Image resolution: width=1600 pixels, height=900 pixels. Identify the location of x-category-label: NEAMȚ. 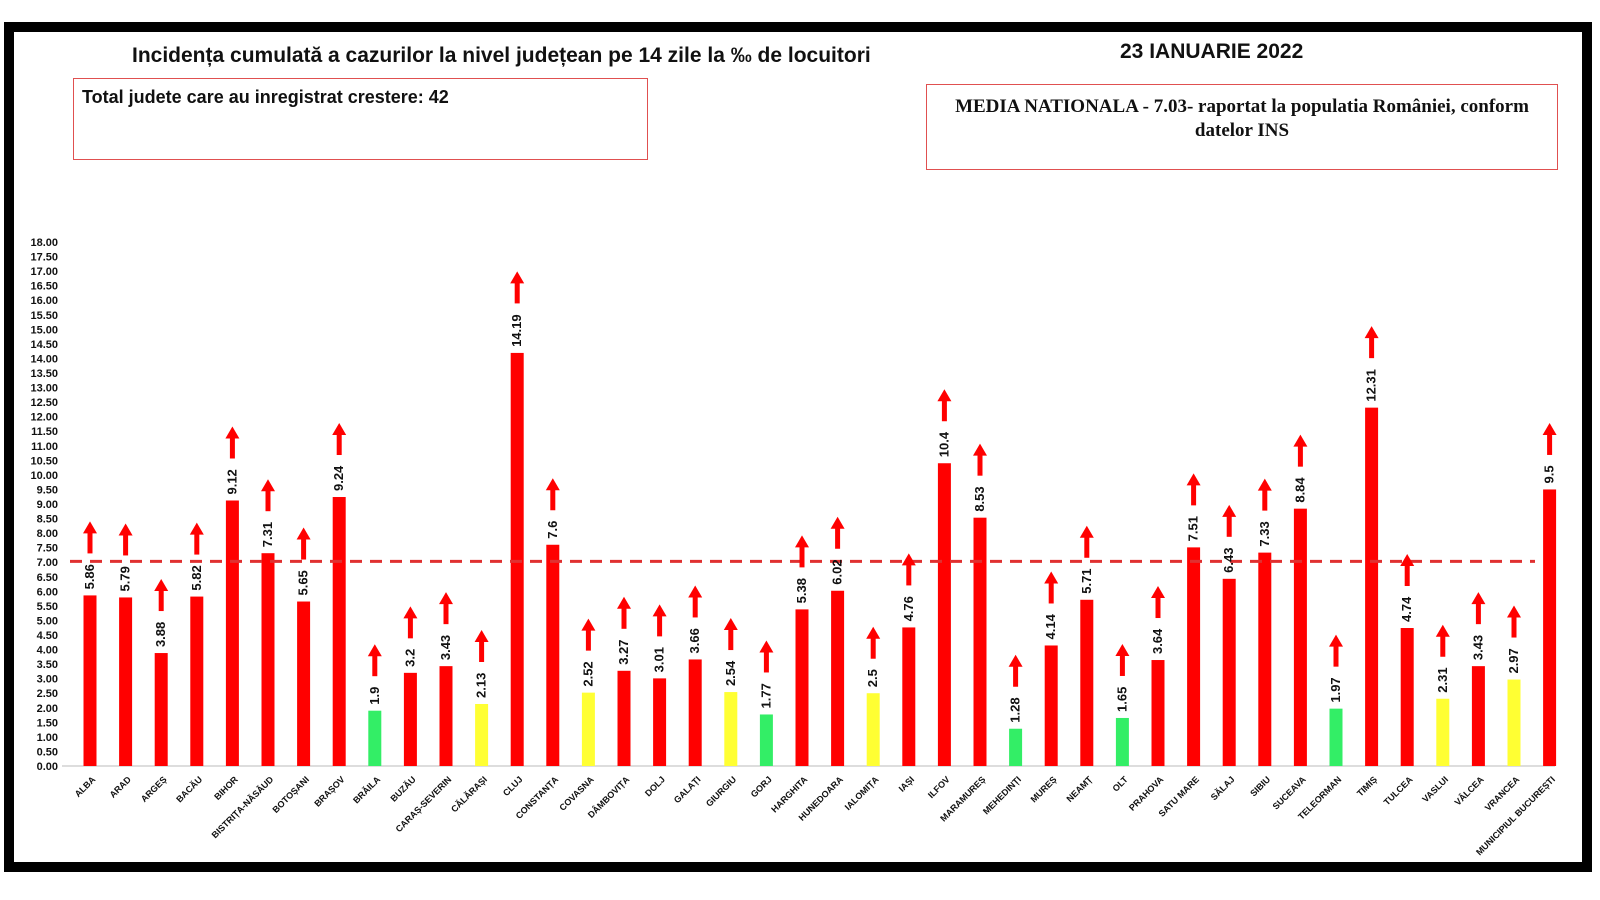
(1080, 789).